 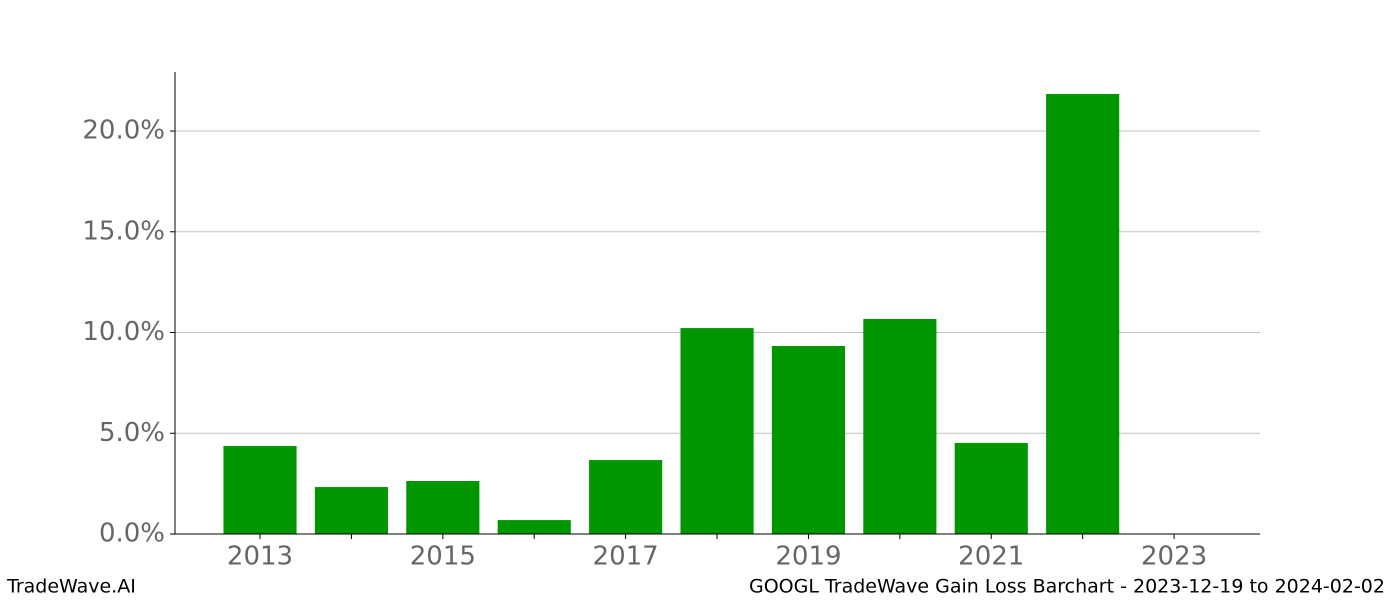 I want to click on y-tick-label: 15.0%, so click(x=123, y=231).